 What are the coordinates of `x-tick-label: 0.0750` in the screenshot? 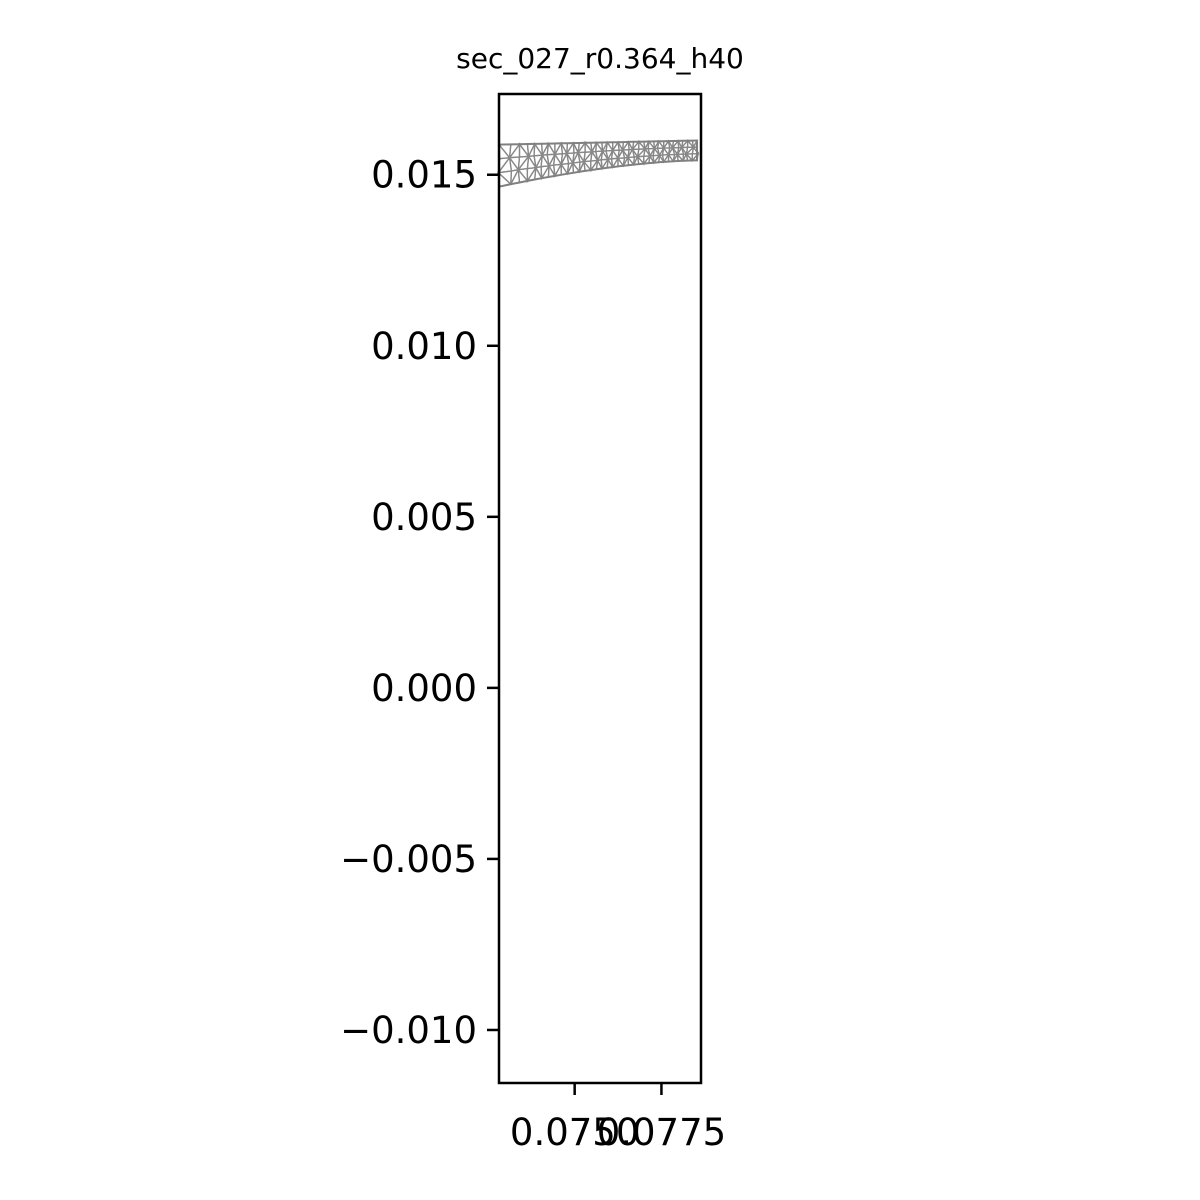 It's located at (574, 1132).